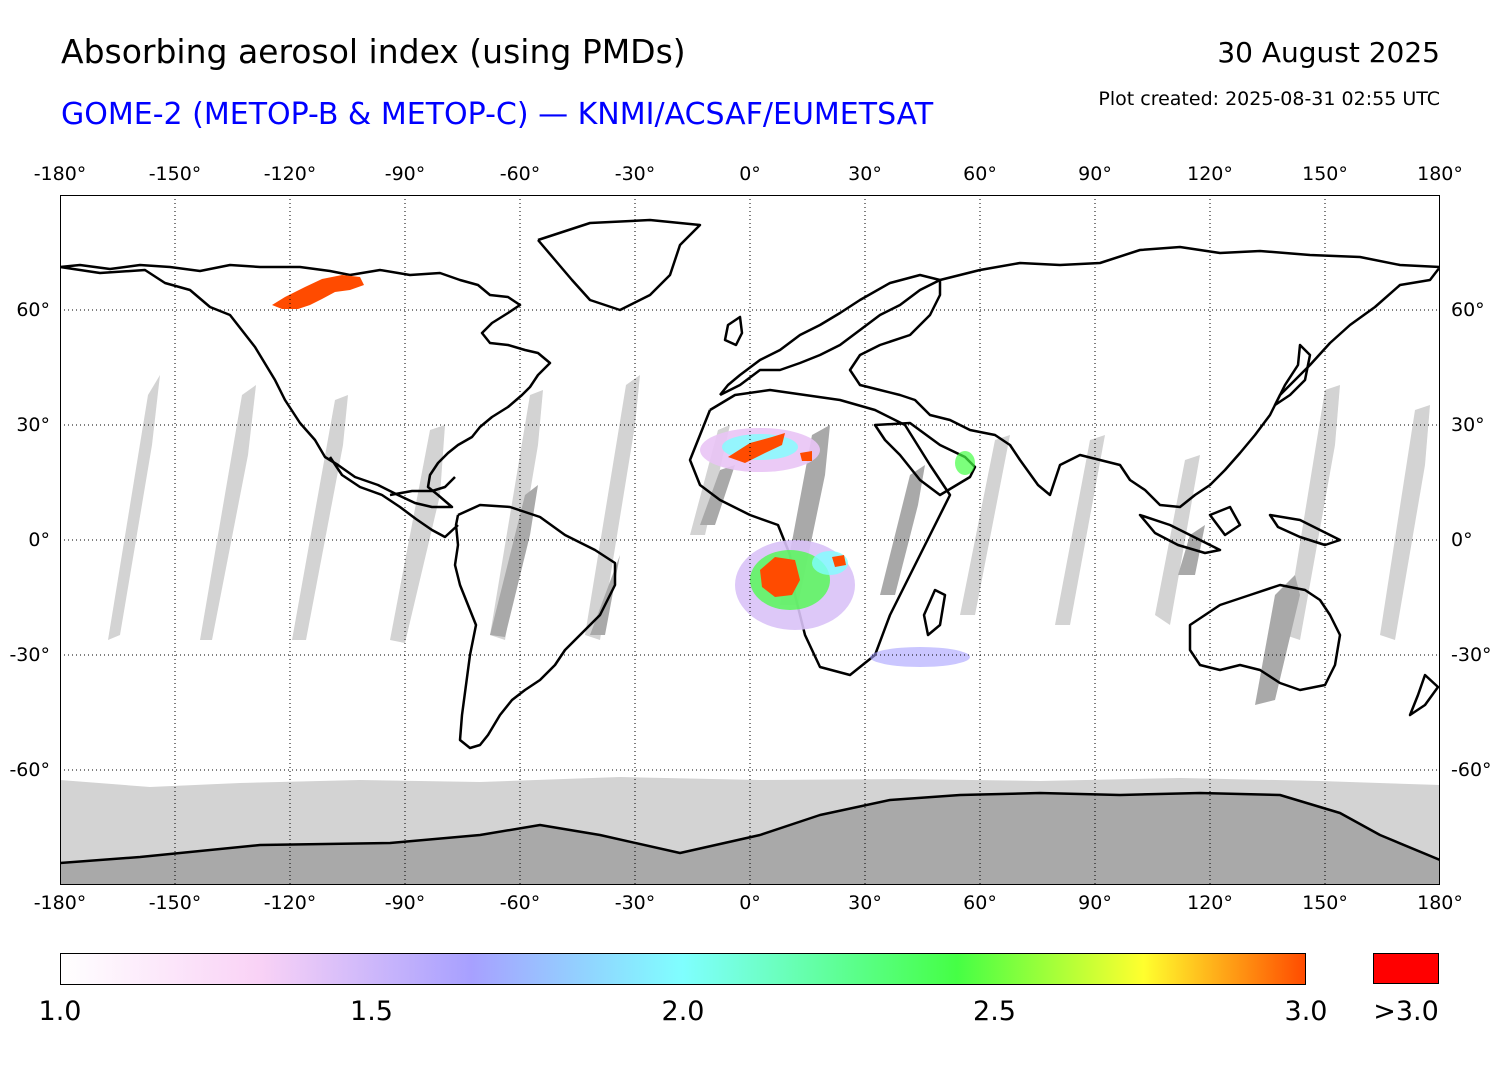 The width and height of the screenshot is (1500, 1065). What do you see at coordinates (980, 174) in the screenshot?
I see `lon-tick-top: 60°` at bounding box center [980, 174].